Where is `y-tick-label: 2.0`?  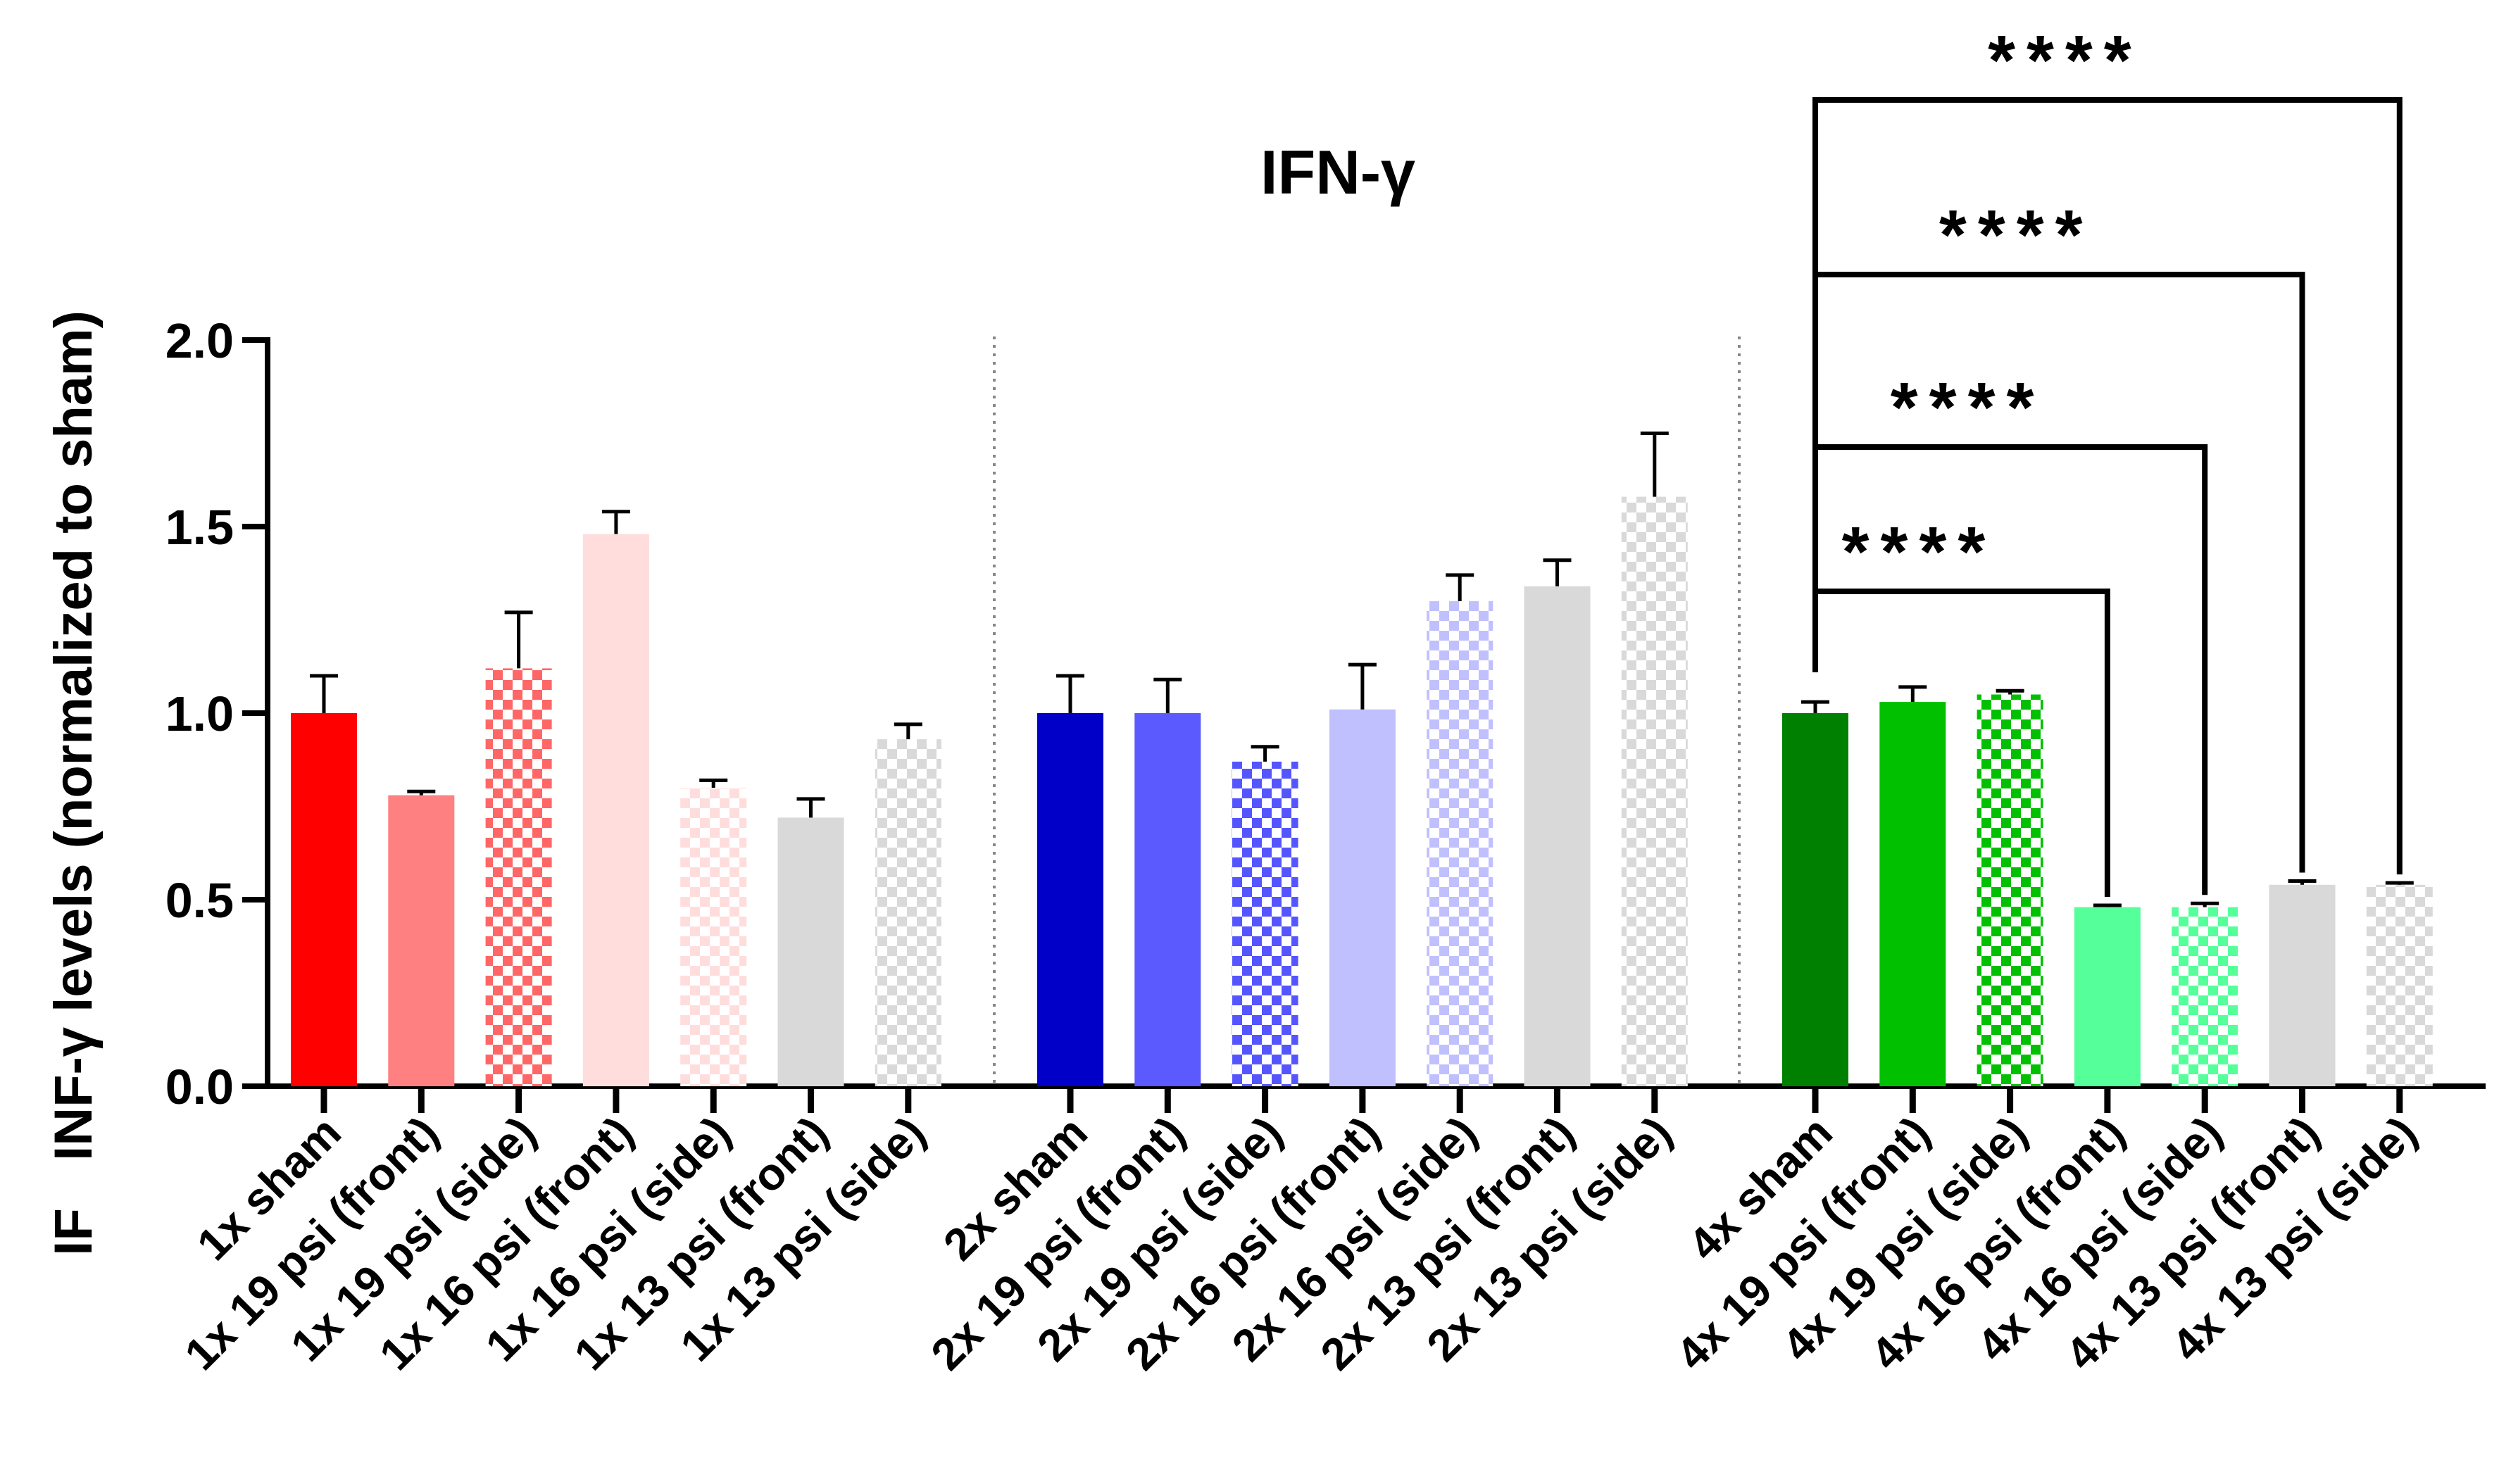 y-tick-label: 2.0 is located at coordinates (199, 340).